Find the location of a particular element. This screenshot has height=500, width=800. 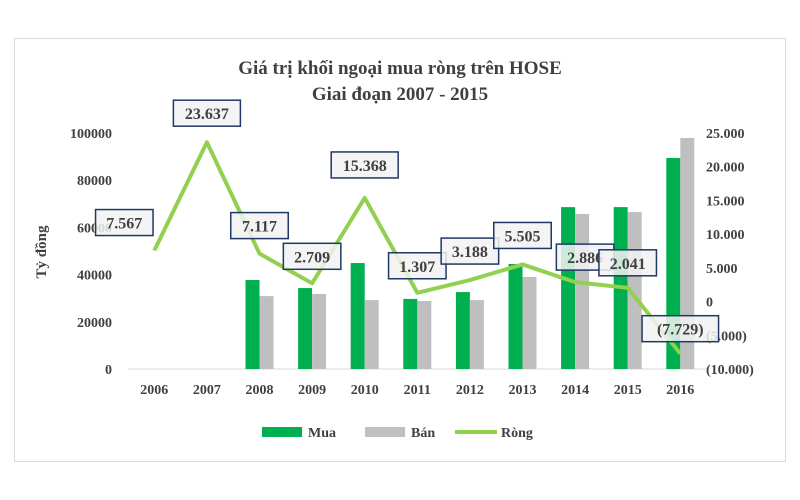

data-label: 5.505 is located at coordinates (523, 236).